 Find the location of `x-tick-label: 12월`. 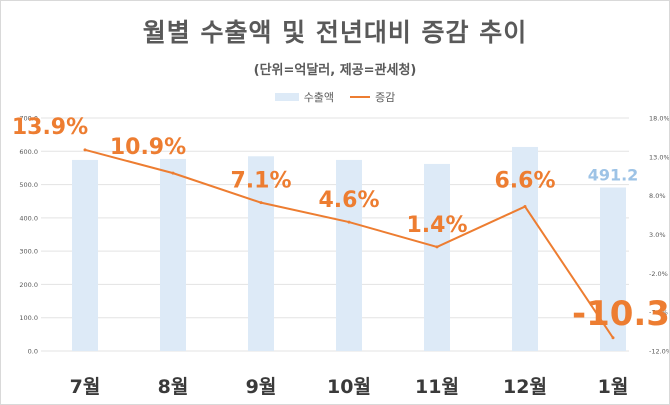

x-tick-label: 12월 is located at coordinates (525, 387).